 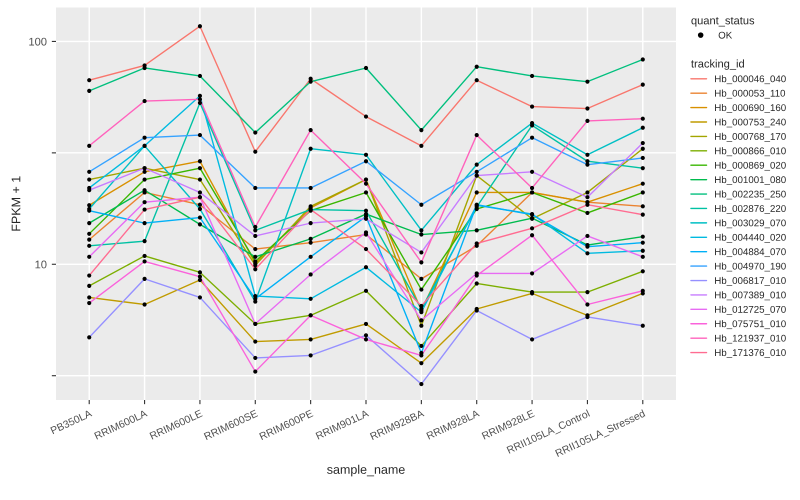 I want to click on legend-label: Hb_004440_020, so click(x=750, y=238).